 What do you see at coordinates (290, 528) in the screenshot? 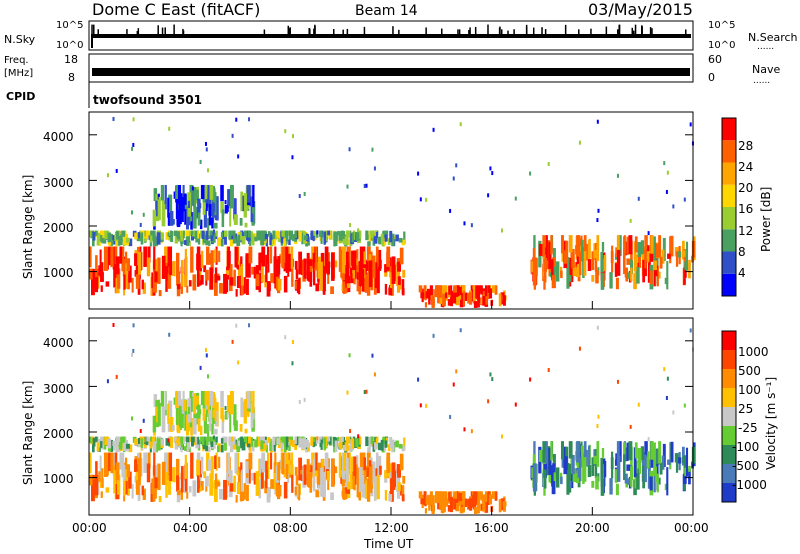
I see `xtick-8: 08:00` at bounding box center [290, 528].